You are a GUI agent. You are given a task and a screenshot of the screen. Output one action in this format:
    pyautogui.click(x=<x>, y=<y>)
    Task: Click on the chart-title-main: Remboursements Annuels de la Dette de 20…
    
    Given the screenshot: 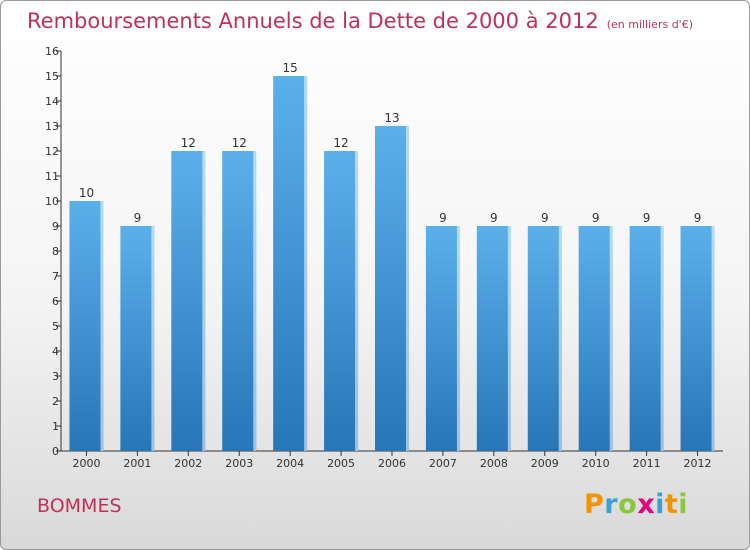 What is the action you would take?
    pyautogui.click(x=313, y=21)
    